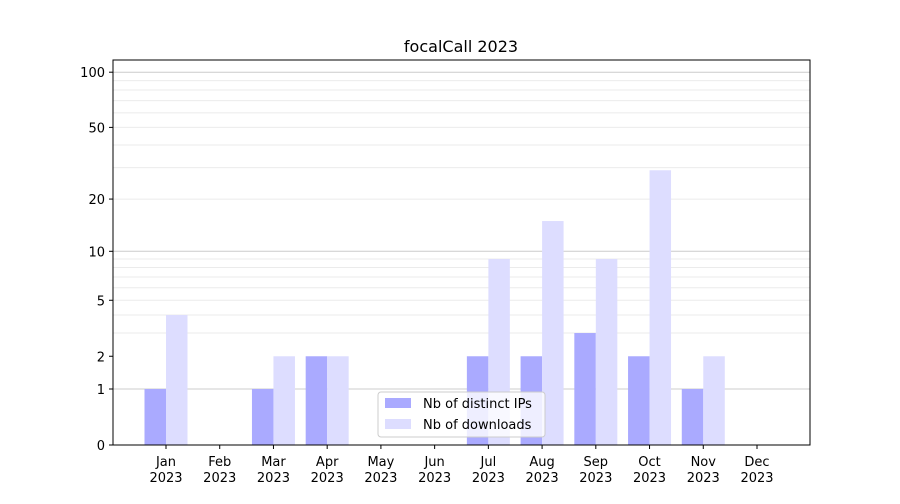 This screenshot has width=900, height=504. Describe the element at coordinates (96, 252) in the screenshot. I see `y-tick-label: 10` at that location.